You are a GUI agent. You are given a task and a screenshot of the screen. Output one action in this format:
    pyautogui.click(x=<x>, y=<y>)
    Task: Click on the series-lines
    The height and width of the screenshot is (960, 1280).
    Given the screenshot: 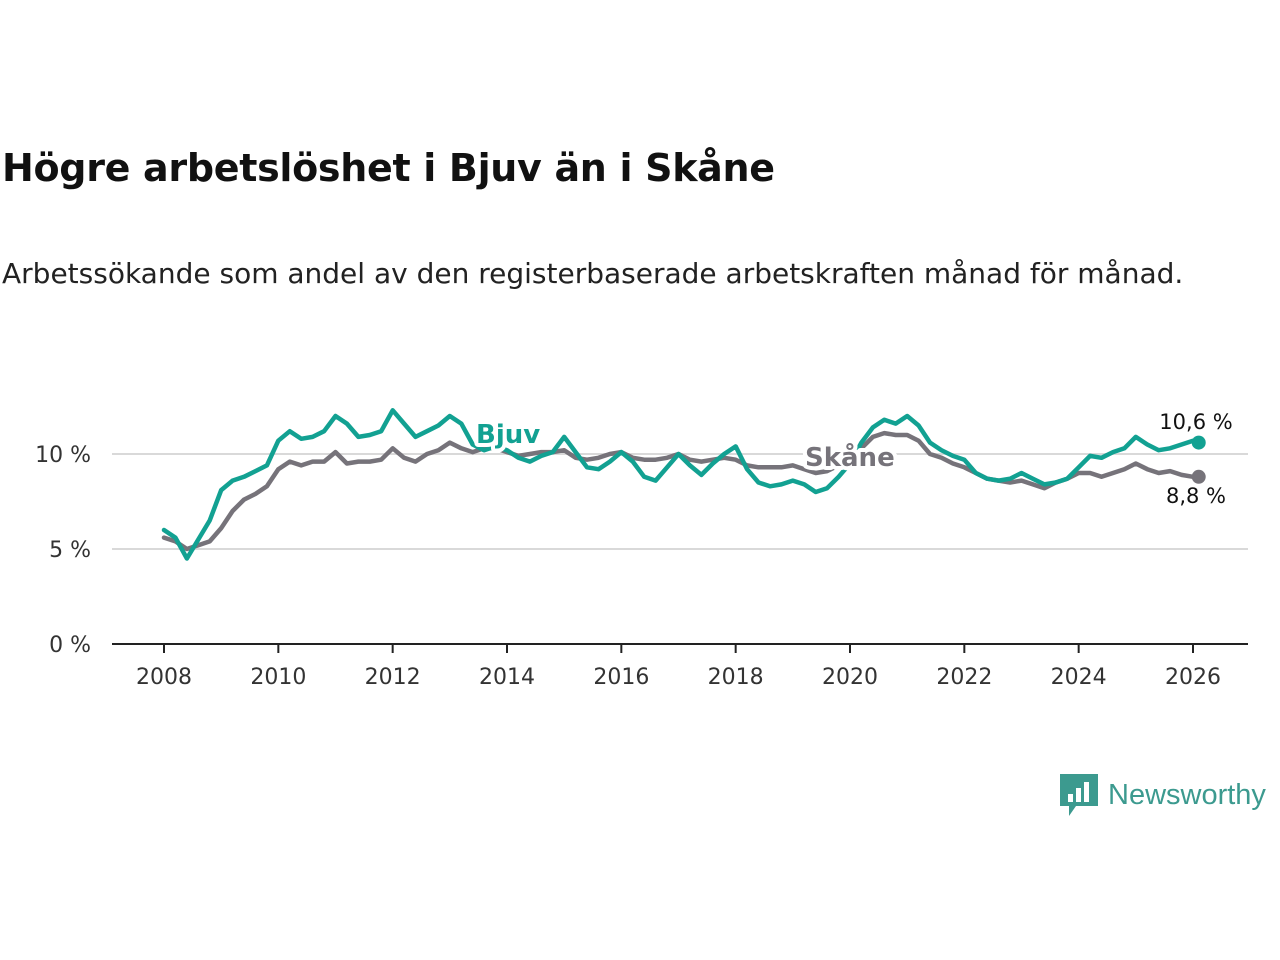 What is the action you would take?
    pyautogui.click(x=683, y=484)
    